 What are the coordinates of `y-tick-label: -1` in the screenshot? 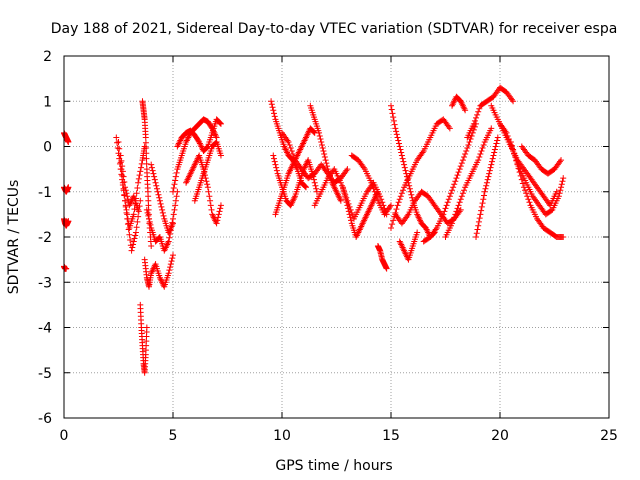 It's located at (45, 193).